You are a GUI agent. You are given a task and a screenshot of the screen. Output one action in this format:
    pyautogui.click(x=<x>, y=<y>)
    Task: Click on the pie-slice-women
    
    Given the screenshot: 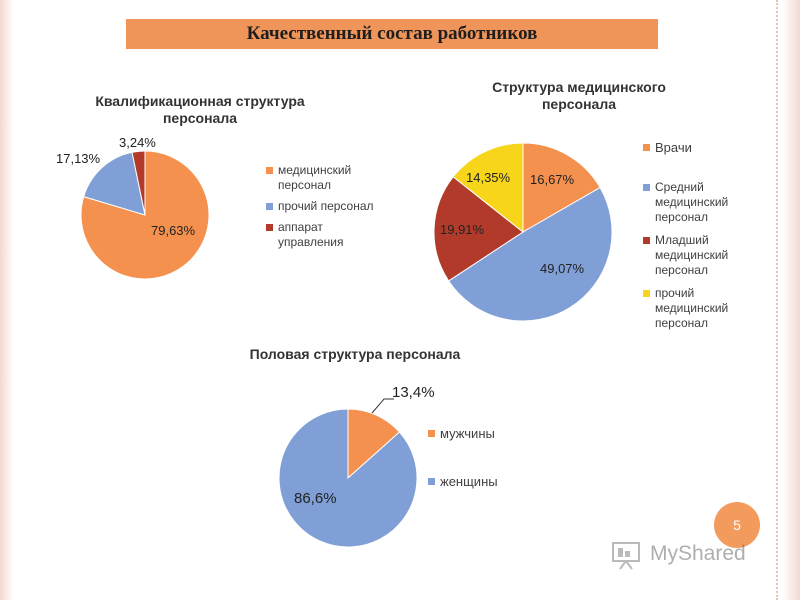 What is the action you would take?
    pyautogui.click(x=348, y=478)
    